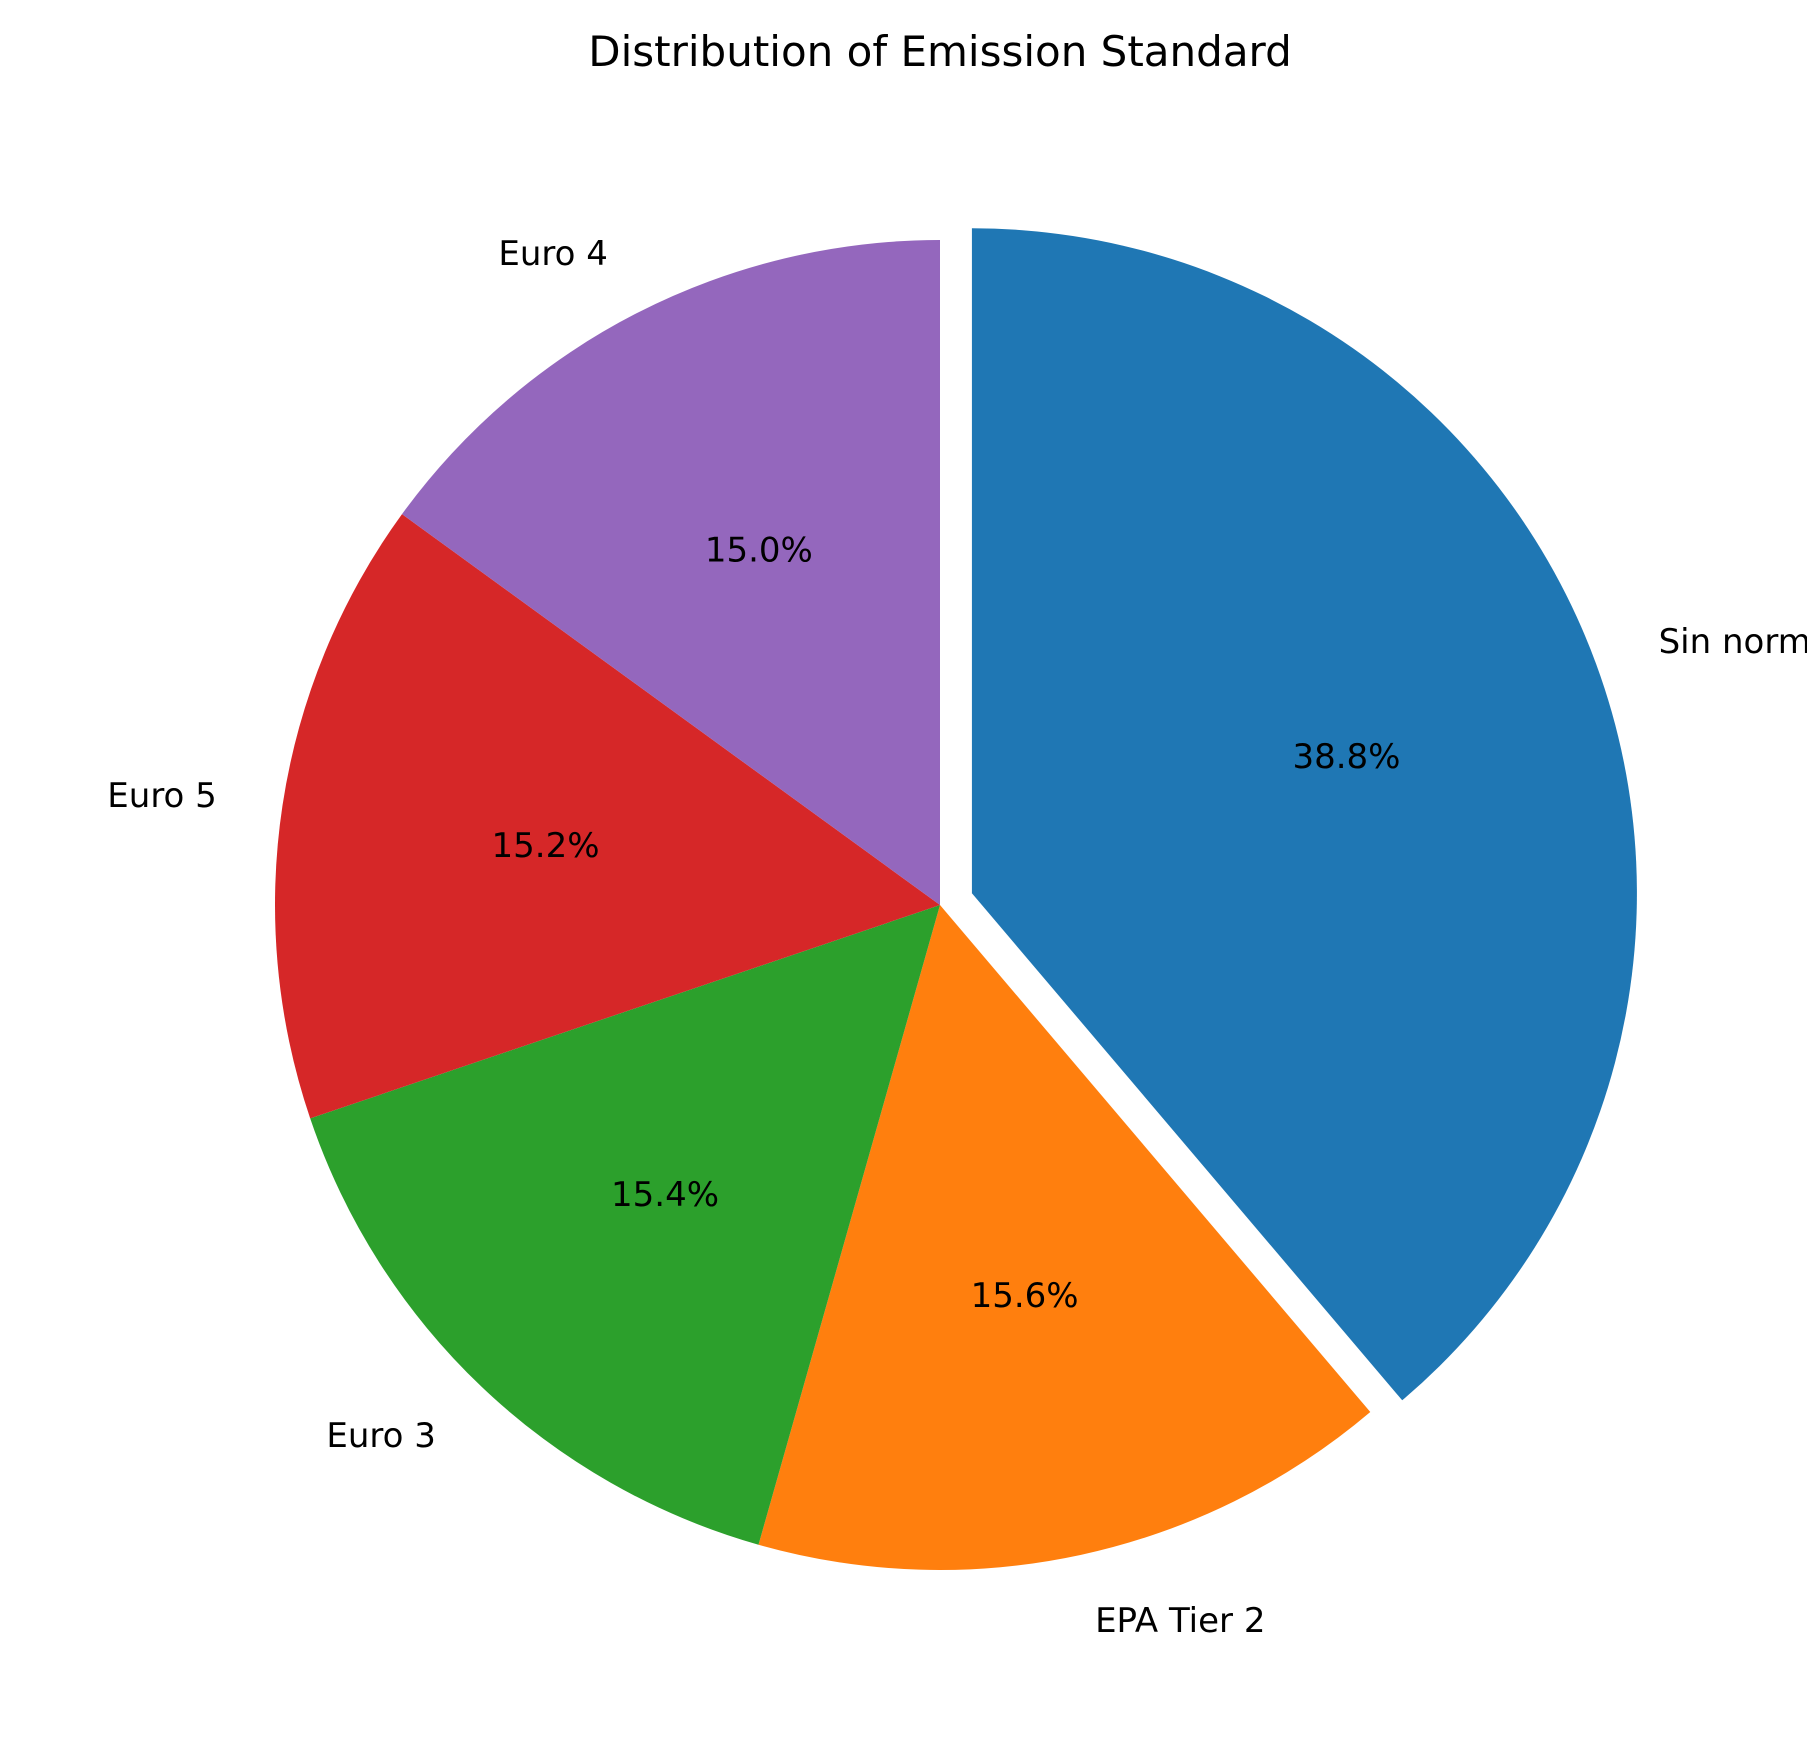 The height and width of the screenshot is (1740, 1807). What do you see at coordinates (1180, 1621) in the screenshot?
I see `pie-category-label: EPA Tier 2` at bounding box center [1180, 1621].